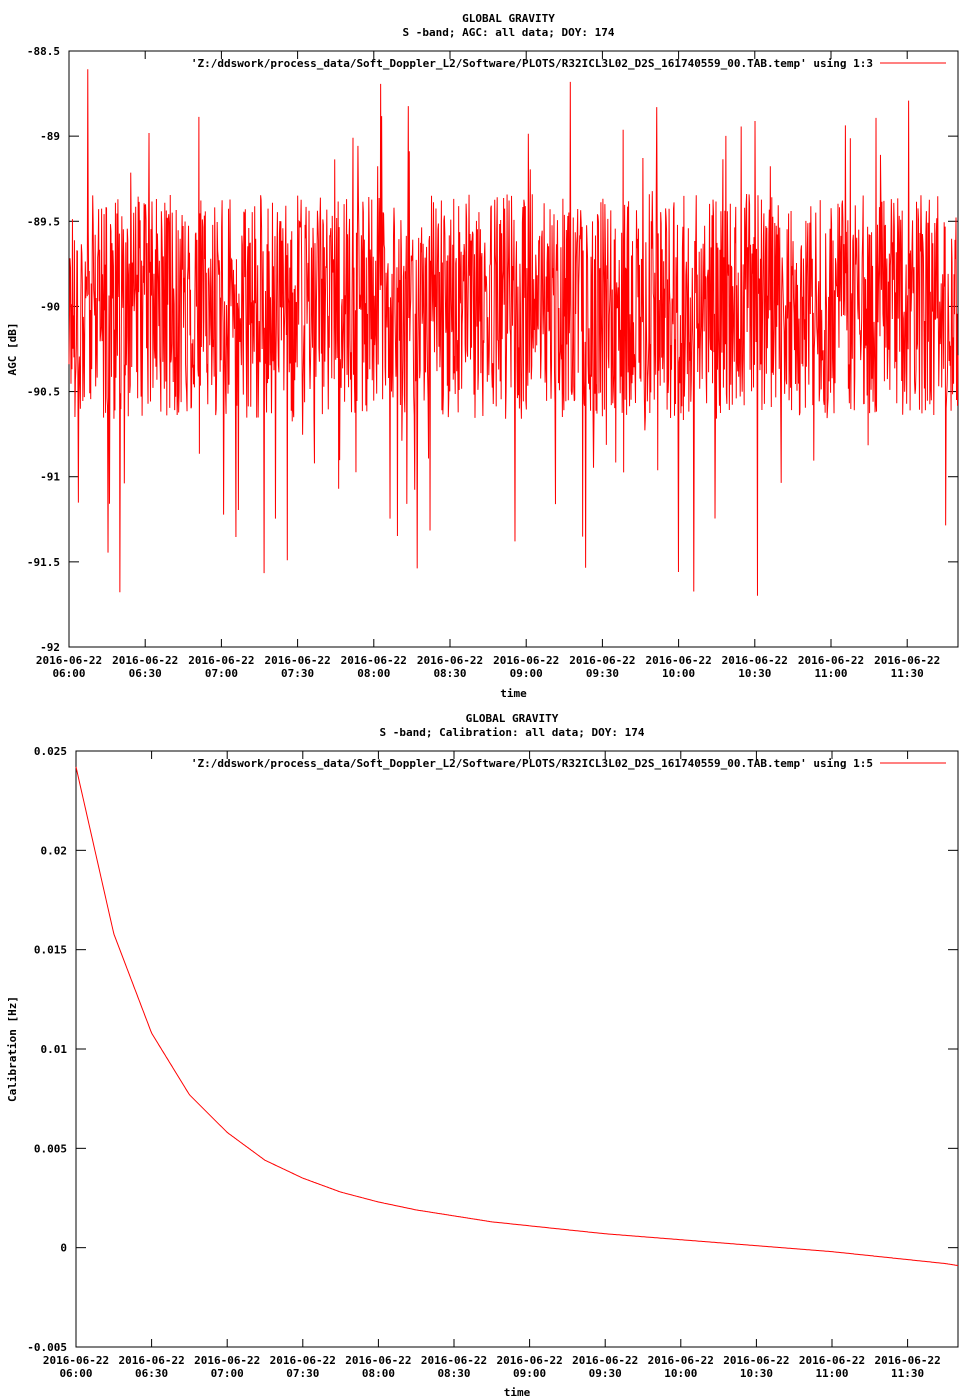 The image size is (980, 1400). I want to click on y-tick-label: 0, so click(63, 1248).